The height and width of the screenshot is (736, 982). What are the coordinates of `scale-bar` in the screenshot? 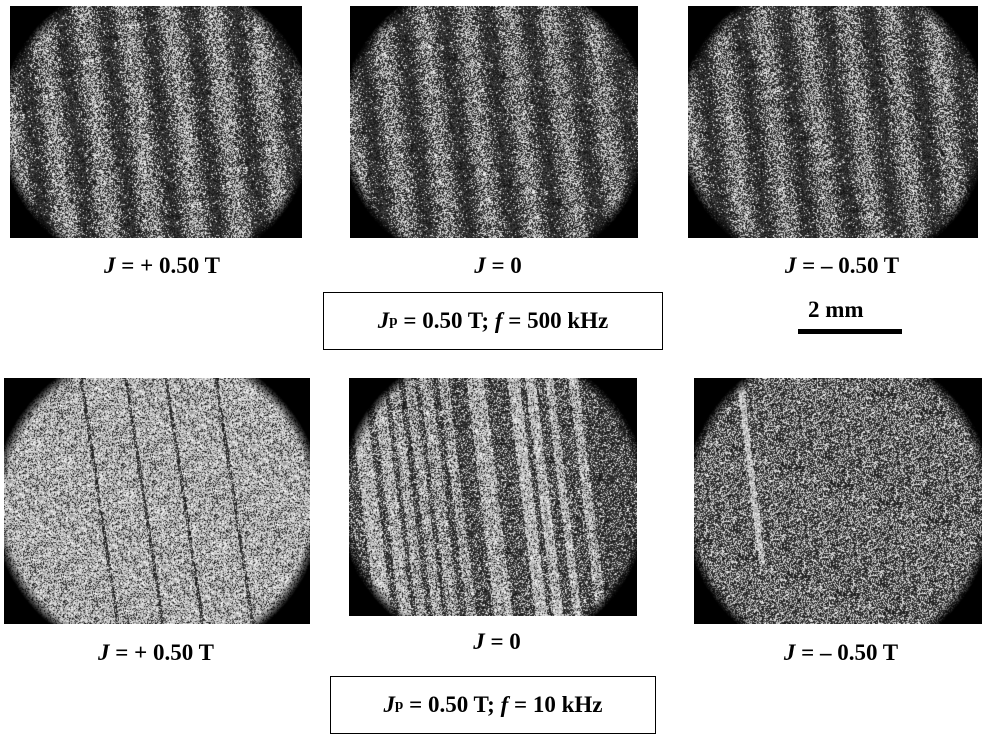 It's located at (850, 331).